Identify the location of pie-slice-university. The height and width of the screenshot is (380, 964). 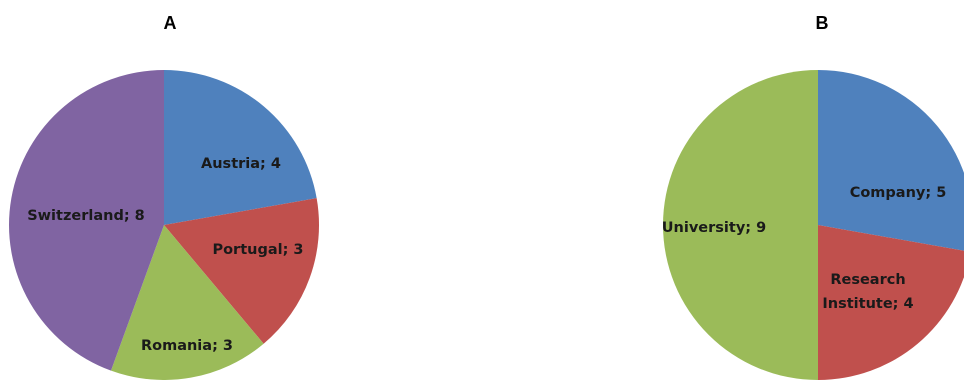
(740, 225).